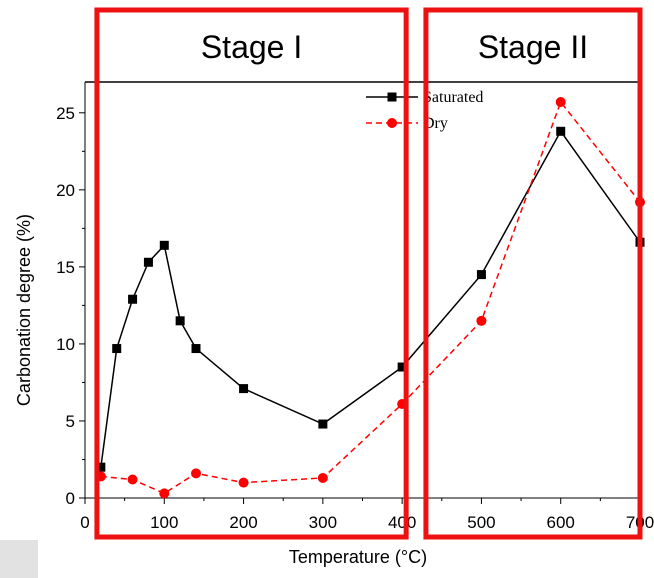 The height and width of the screenshot is (578, 654). Describe the element at coordinates (392, 123) in the screenshot. I see `legend-marker-dry` at that location.